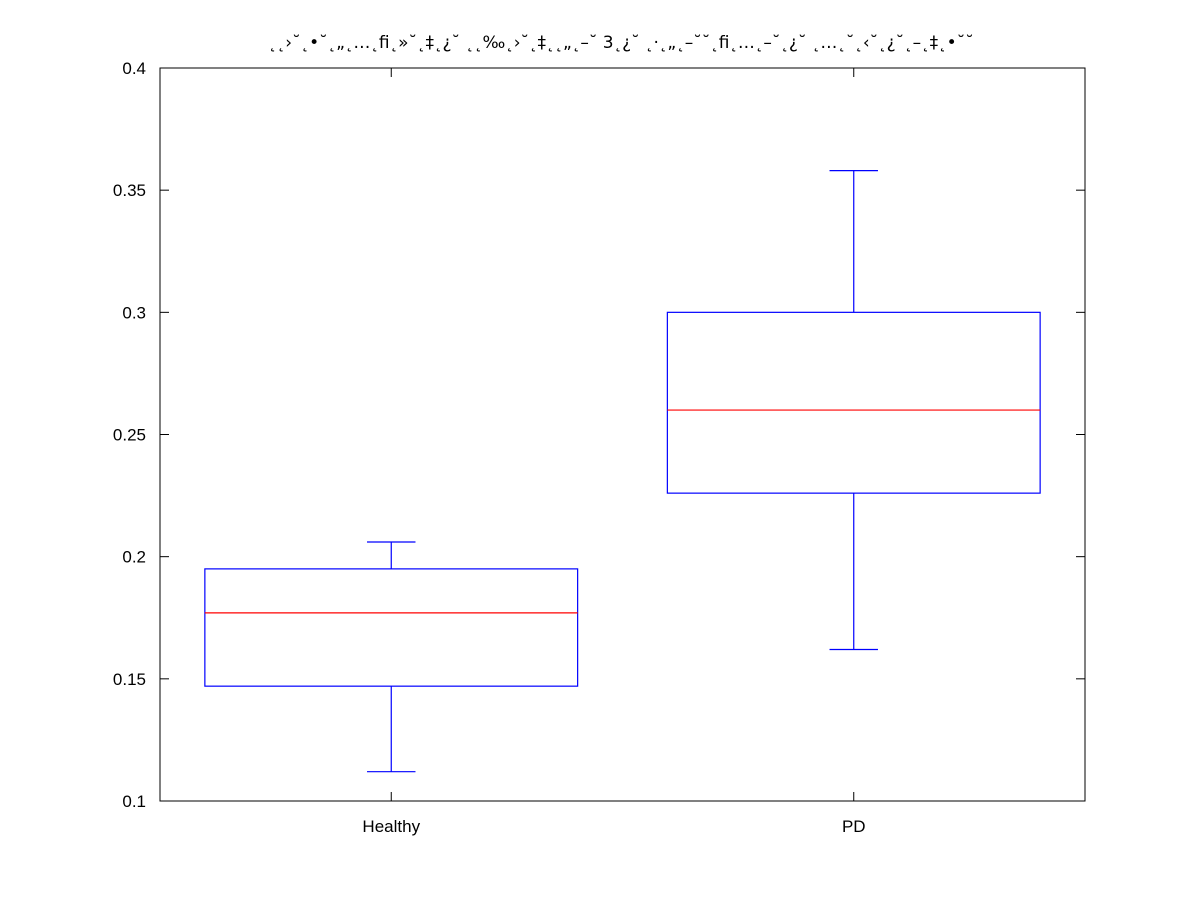  I want to click on y-tick-label: 0.25, so click(129, 435).